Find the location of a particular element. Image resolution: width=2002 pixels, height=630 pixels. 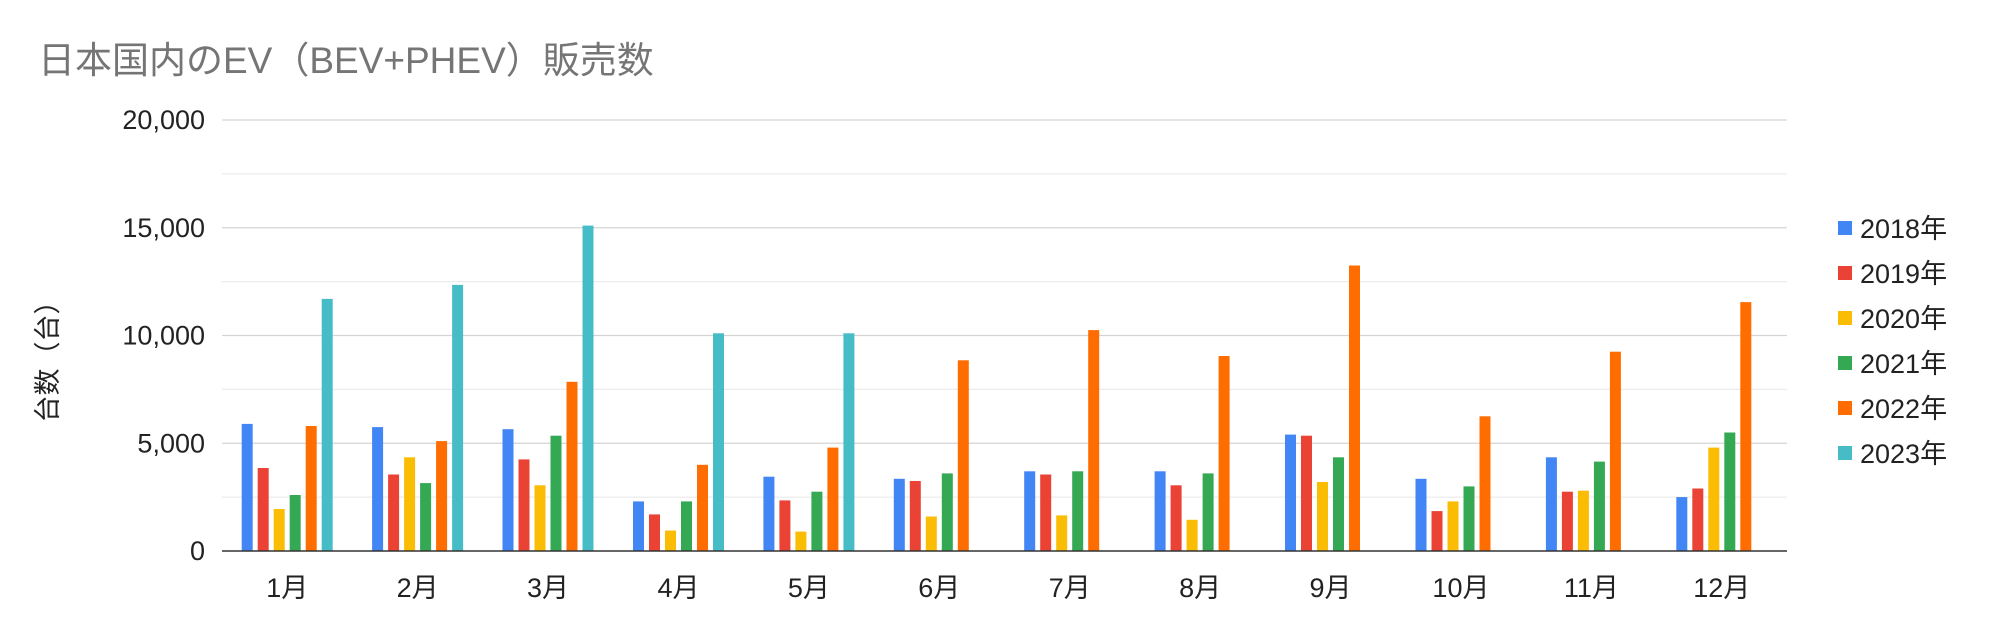

bar-2018年-10月 is located at coordinates (1421, 514).